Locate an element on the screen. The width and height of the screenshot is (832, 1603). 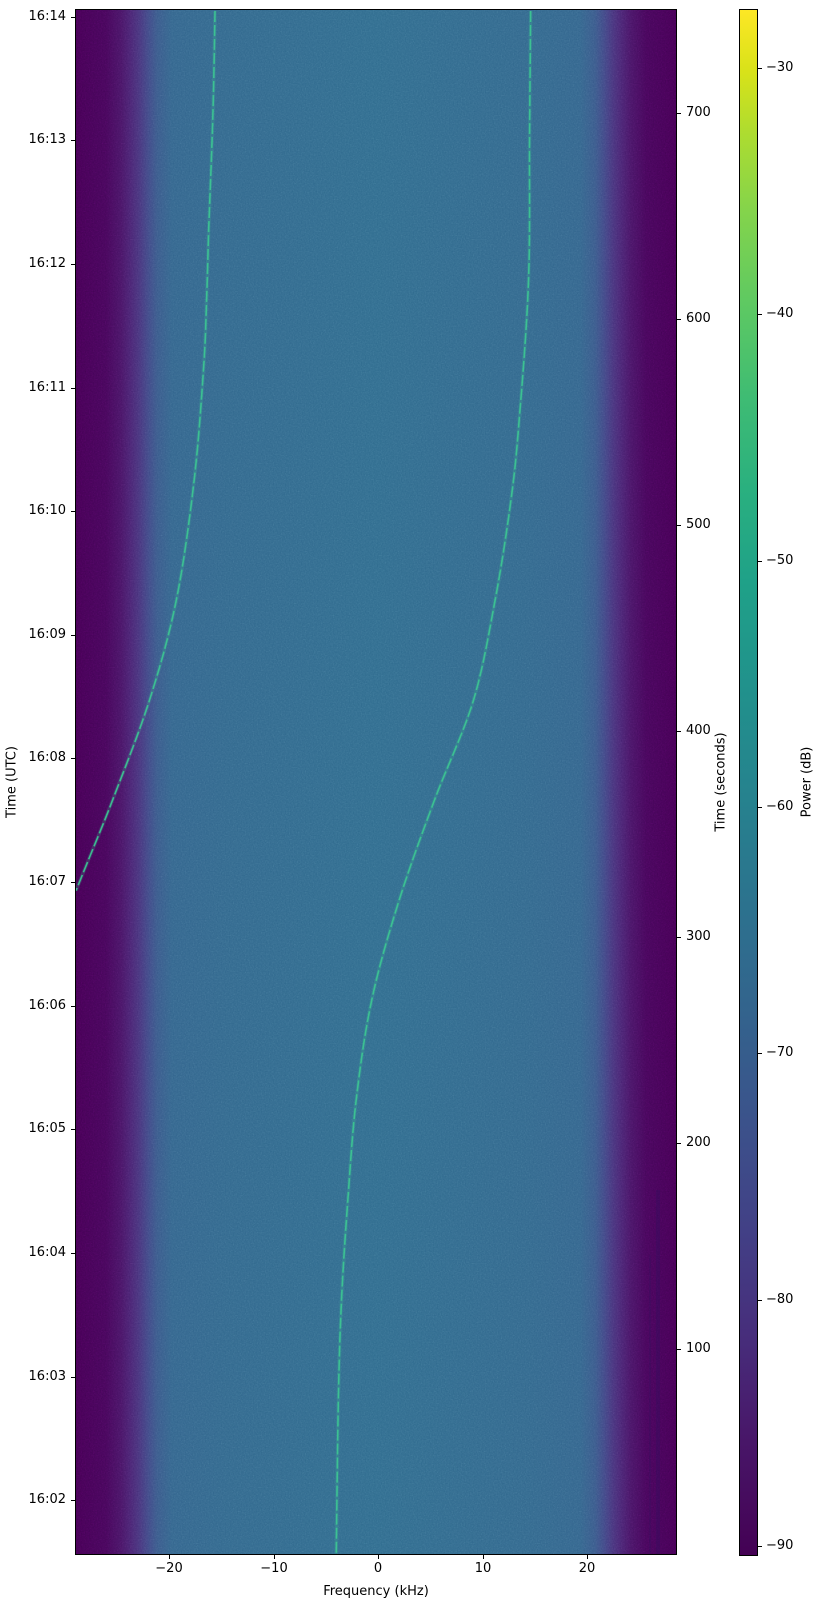
colorbar-tick-label: −40 is located at coordinates (780, 313).